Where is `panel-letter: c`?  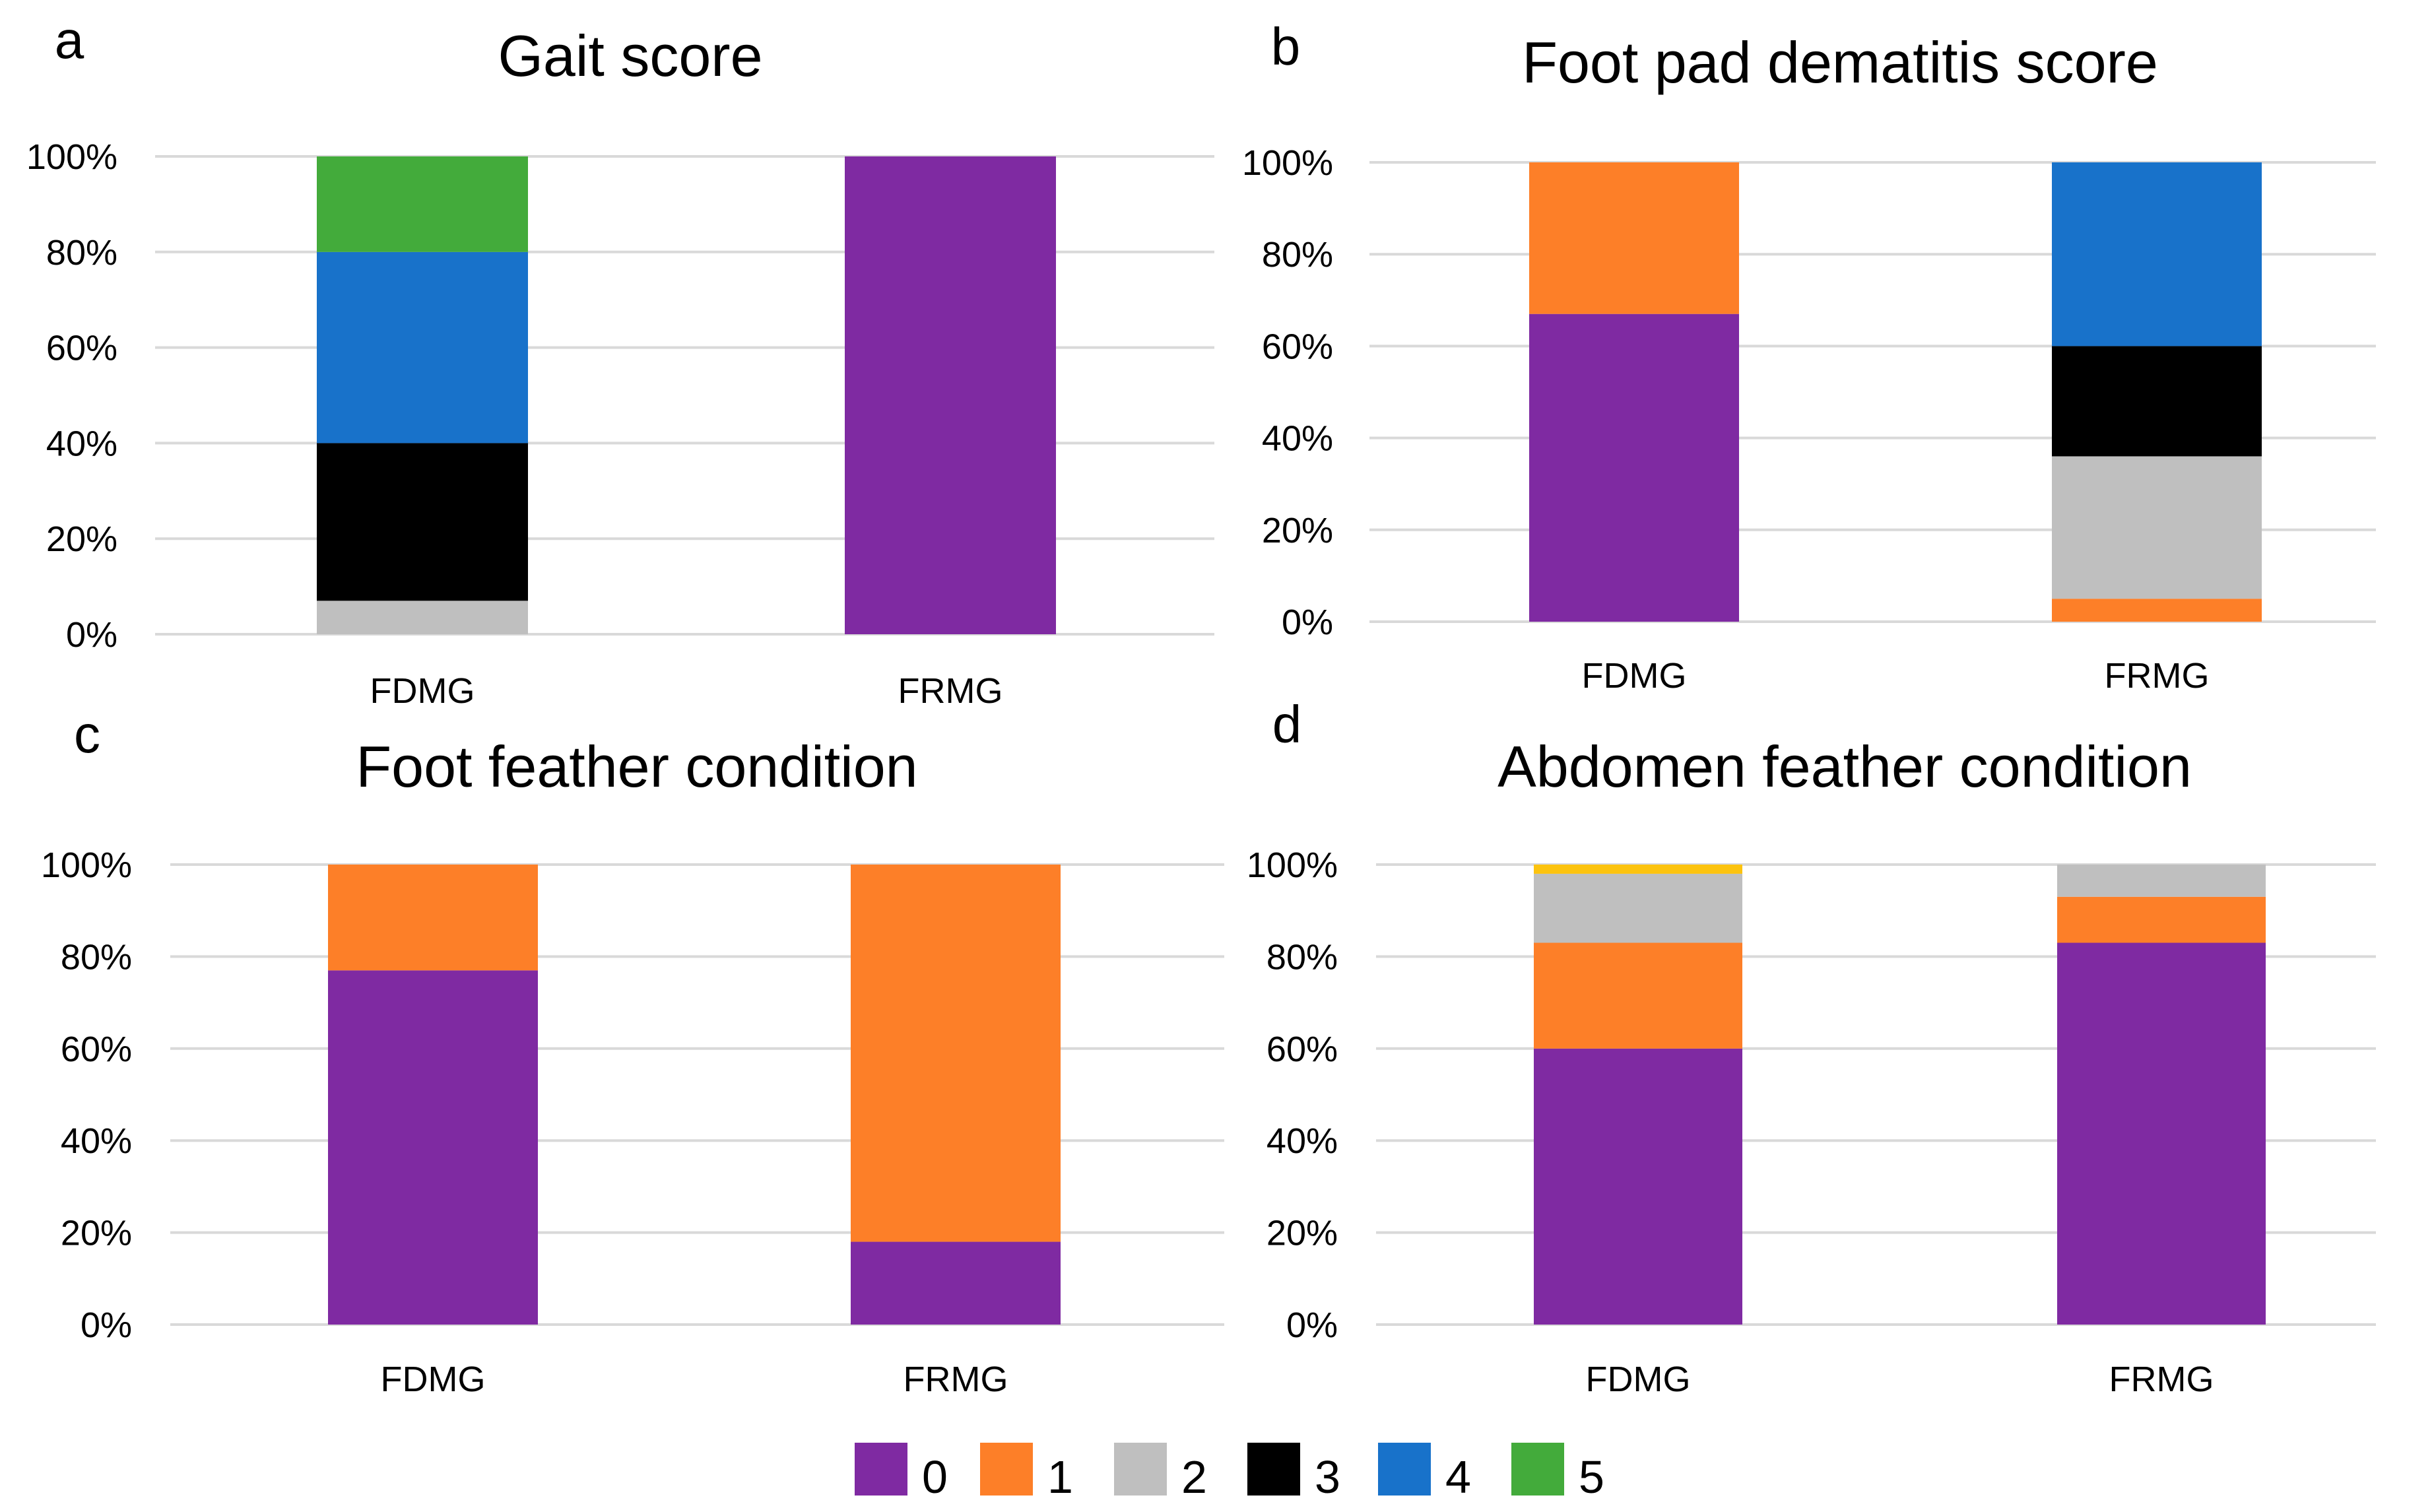 panel-letter: c is located at coordinates (87, 734).